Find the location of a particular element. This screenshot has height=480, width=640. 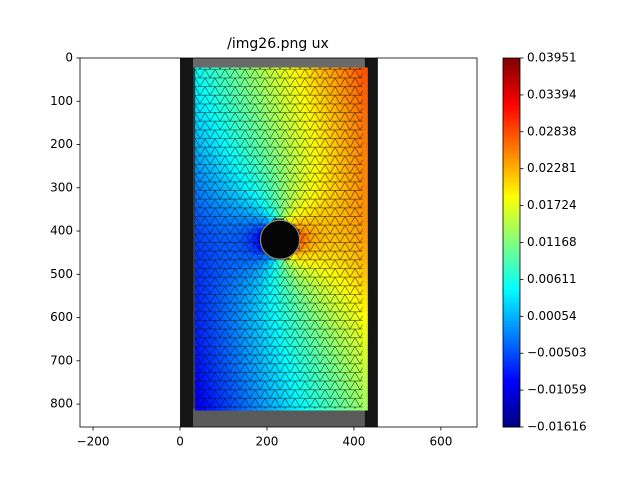

colorbar-tick-label: 0.02838 is located at coordinates (552, 131).